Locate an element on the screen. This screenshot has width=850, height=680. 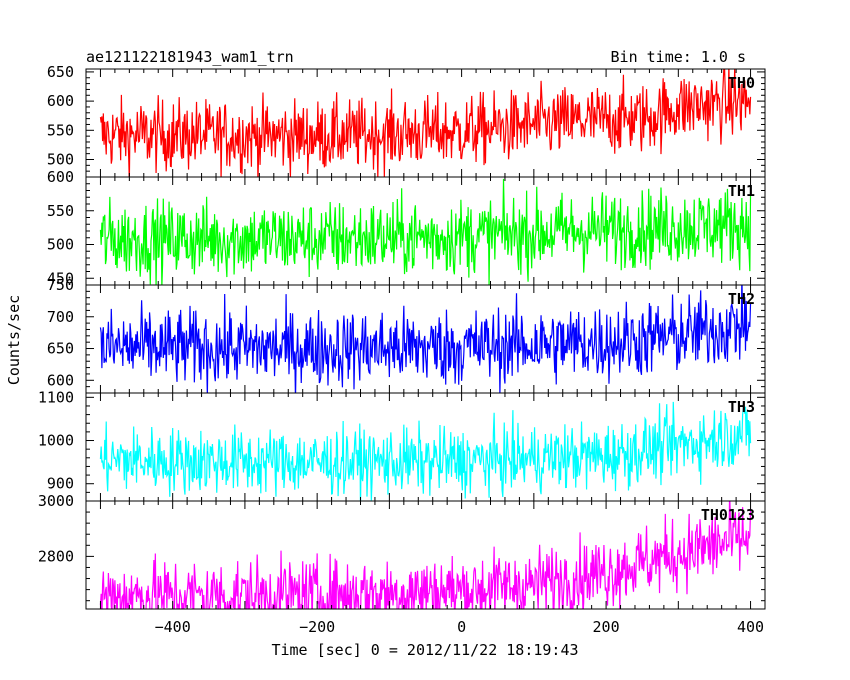
panel-th1: 450 500 550 600 TH1 is located at coordinates (406, 227).